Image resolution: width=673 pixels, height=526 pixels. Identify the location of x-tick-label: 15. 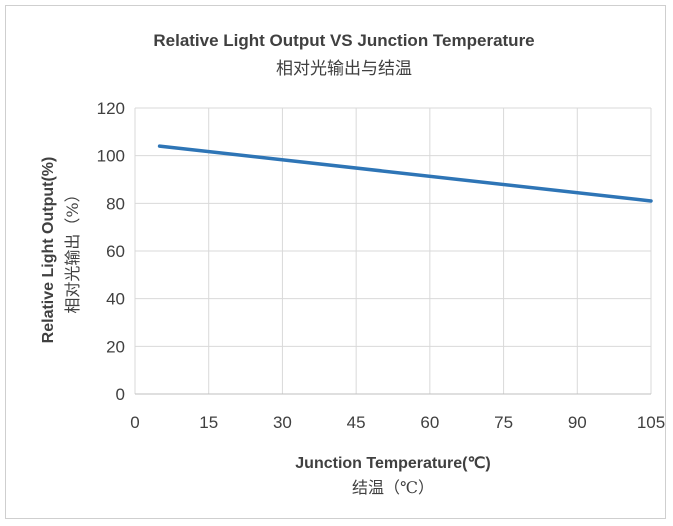
(208, 422).